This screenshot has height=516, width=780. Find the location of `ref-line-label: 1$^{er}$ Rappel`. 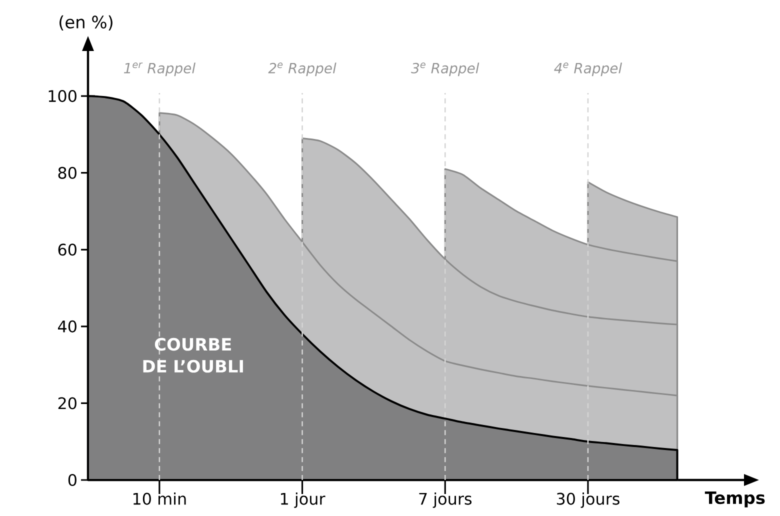

ref-line-label: 1$^{er}$ Rappel is located at coordinates (160, 69).